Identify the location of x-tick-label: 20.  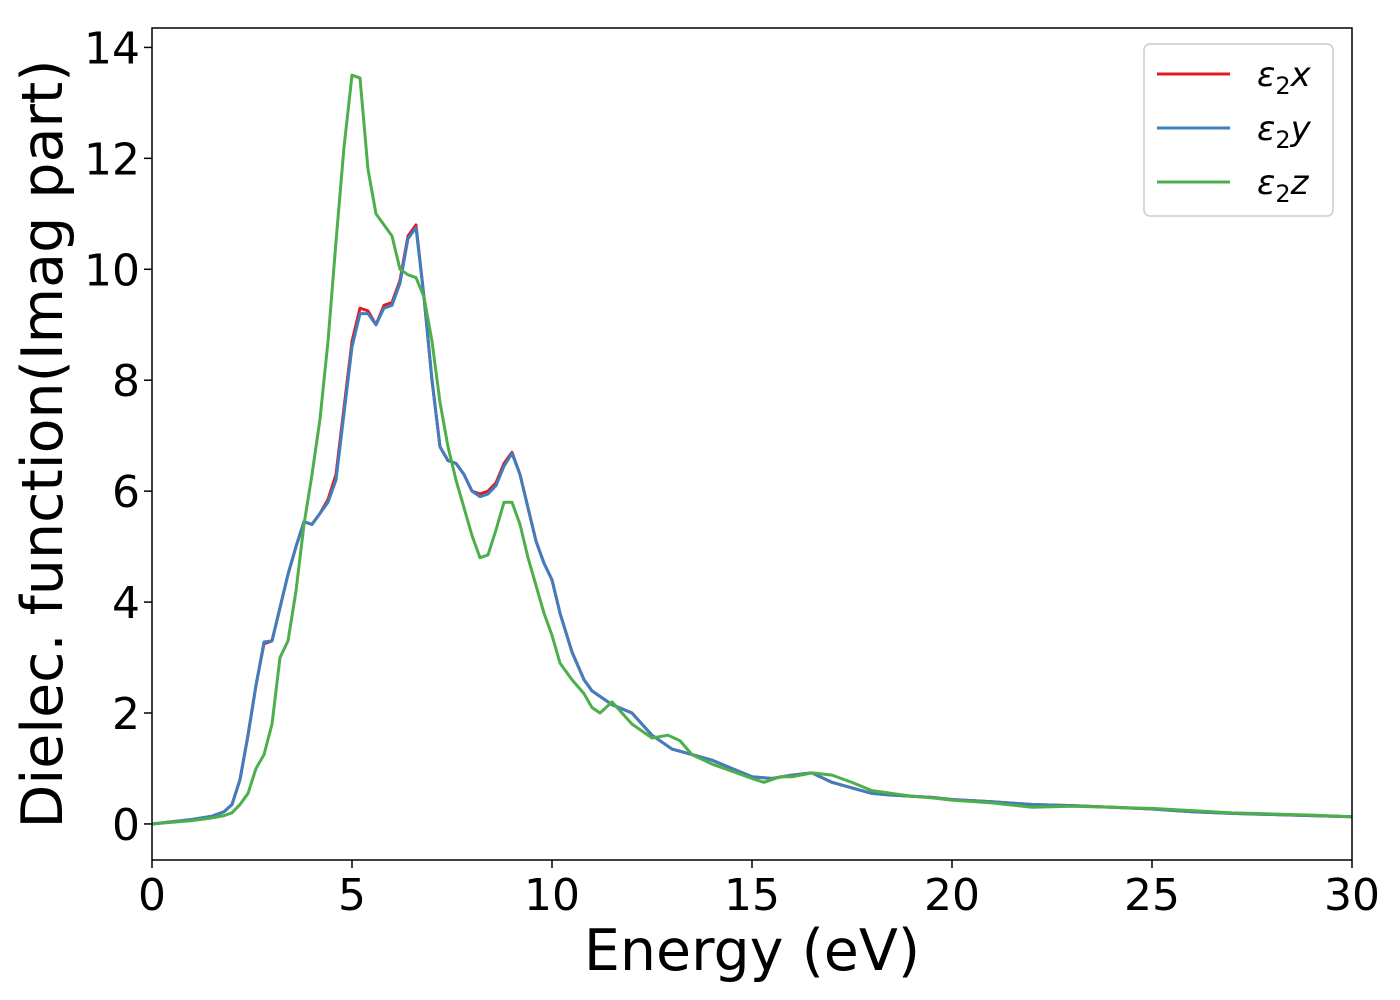
(952, 895).